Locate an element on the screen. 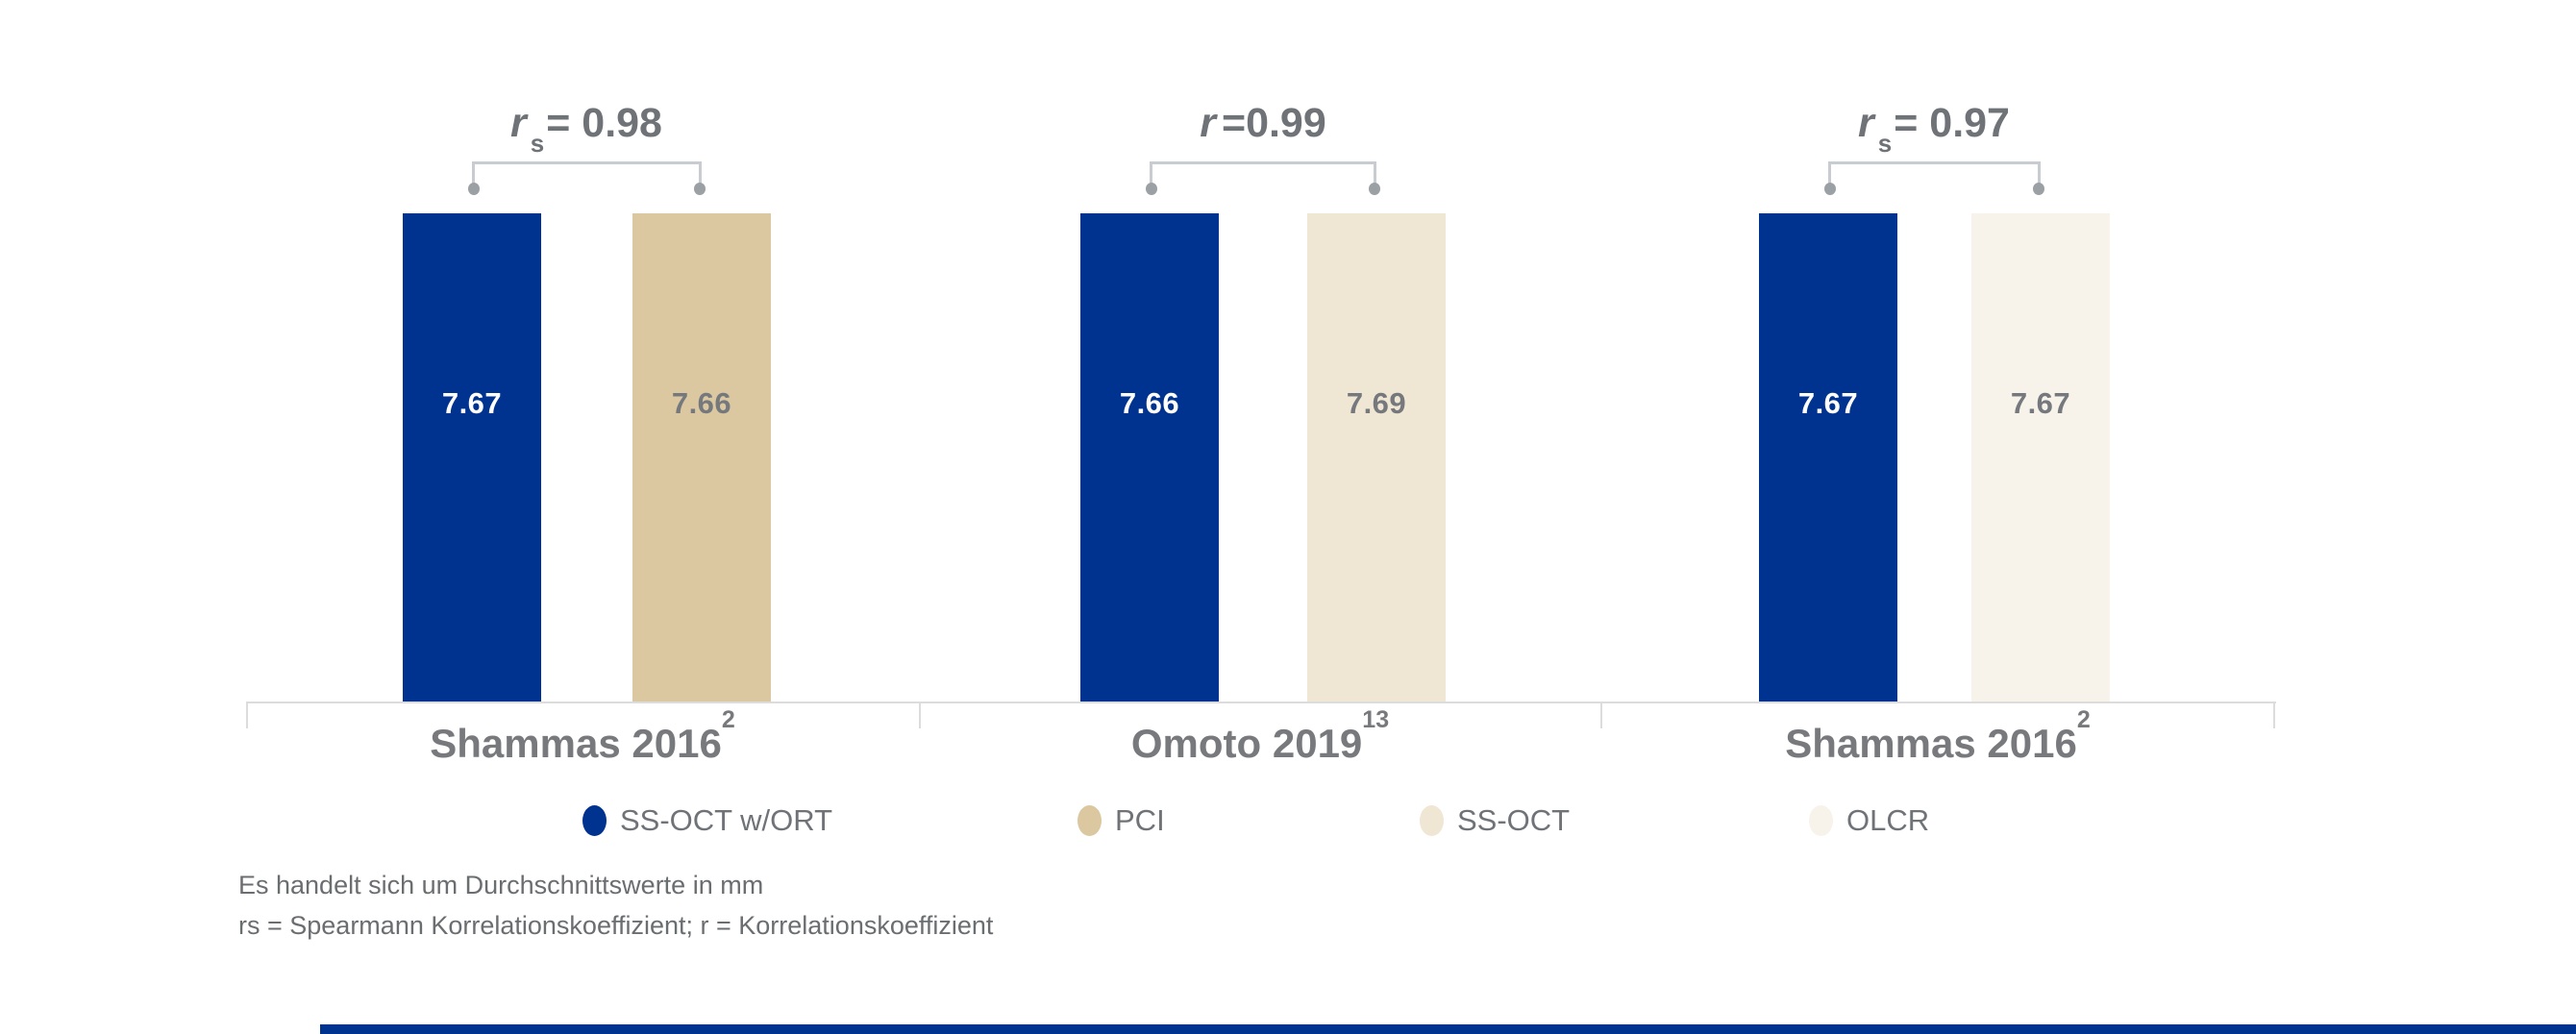  legend-item-pci: PCI is located at coordinates (1121, 820).